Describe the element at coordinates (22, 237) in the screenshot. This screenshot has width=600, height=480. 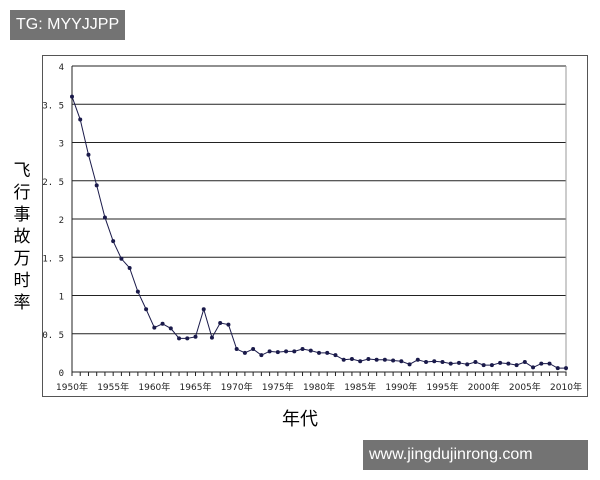
I see `y-axis-label: 飞行事故万时率` at that location.